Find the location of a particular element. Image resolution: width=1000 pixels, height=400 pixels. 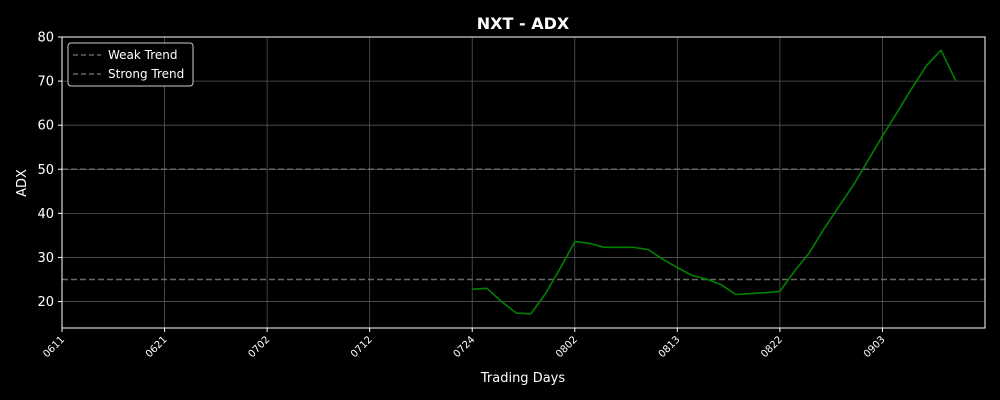

x-tick-label: 0822 is located at coordinates (772, 347).